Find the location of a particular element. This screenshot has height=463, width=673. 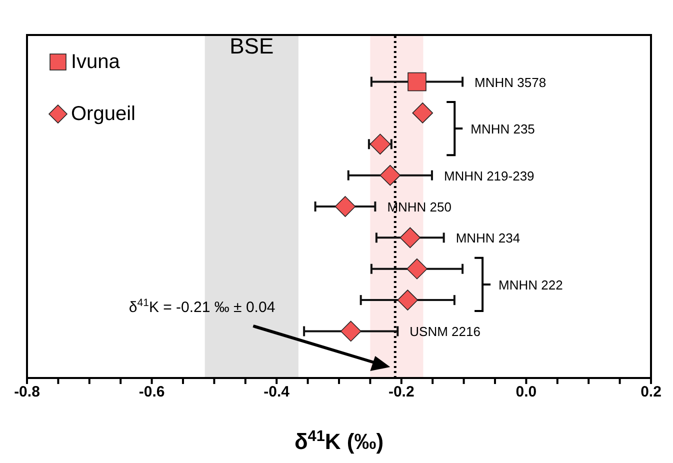

annotation: δ$^{41}$K = -0.21 ‰ ± 0.04 is located at coordinates (202, 306).